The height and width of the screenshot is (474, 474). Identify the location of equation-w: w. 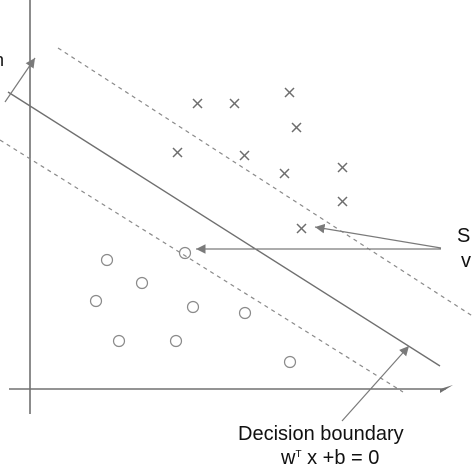
(288, 458).